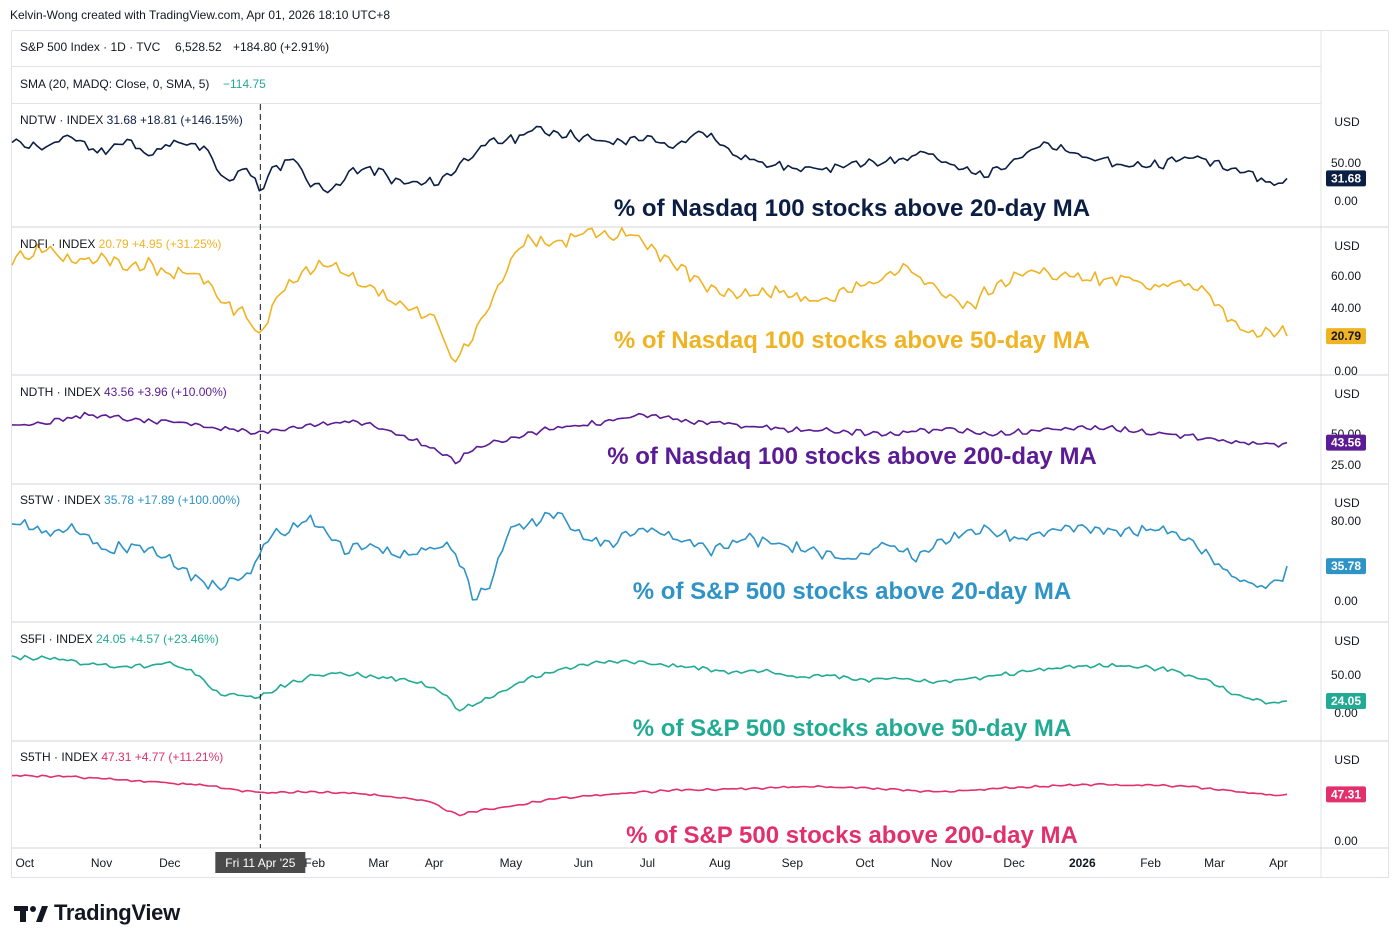  What do you see at coordinates (793, 863) in the screenshot?
I see `time-axis-label: Sep` at bounding box center [793, 863].